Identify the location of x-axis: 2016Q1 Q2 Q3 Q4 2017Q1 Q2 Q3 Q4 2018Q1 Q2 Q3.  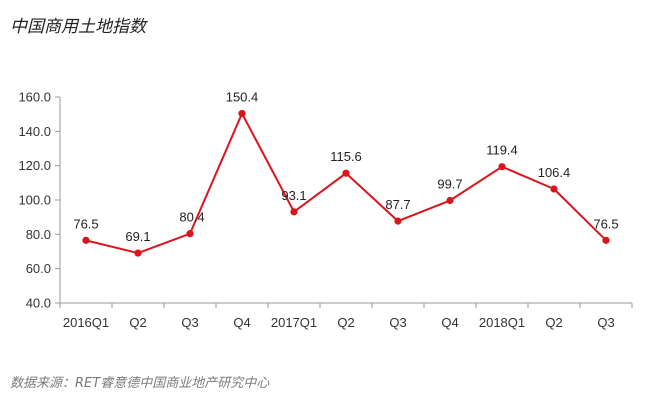
(346, 316).